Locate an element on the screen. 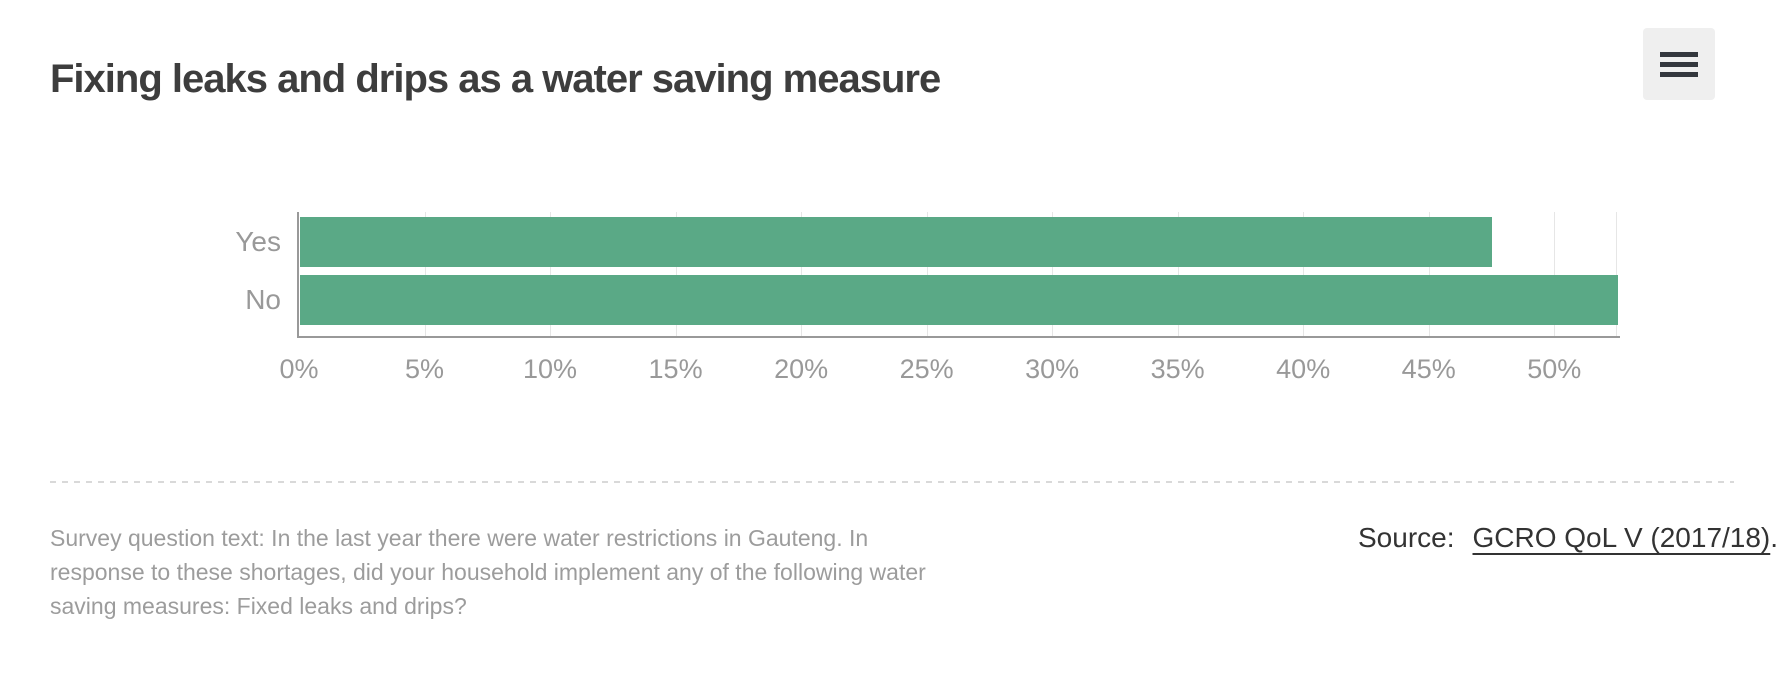 Image resolution: width=1784 pixels, height=676 pixels. x-tick-label: 50% is located at coordinates (1554, 369).